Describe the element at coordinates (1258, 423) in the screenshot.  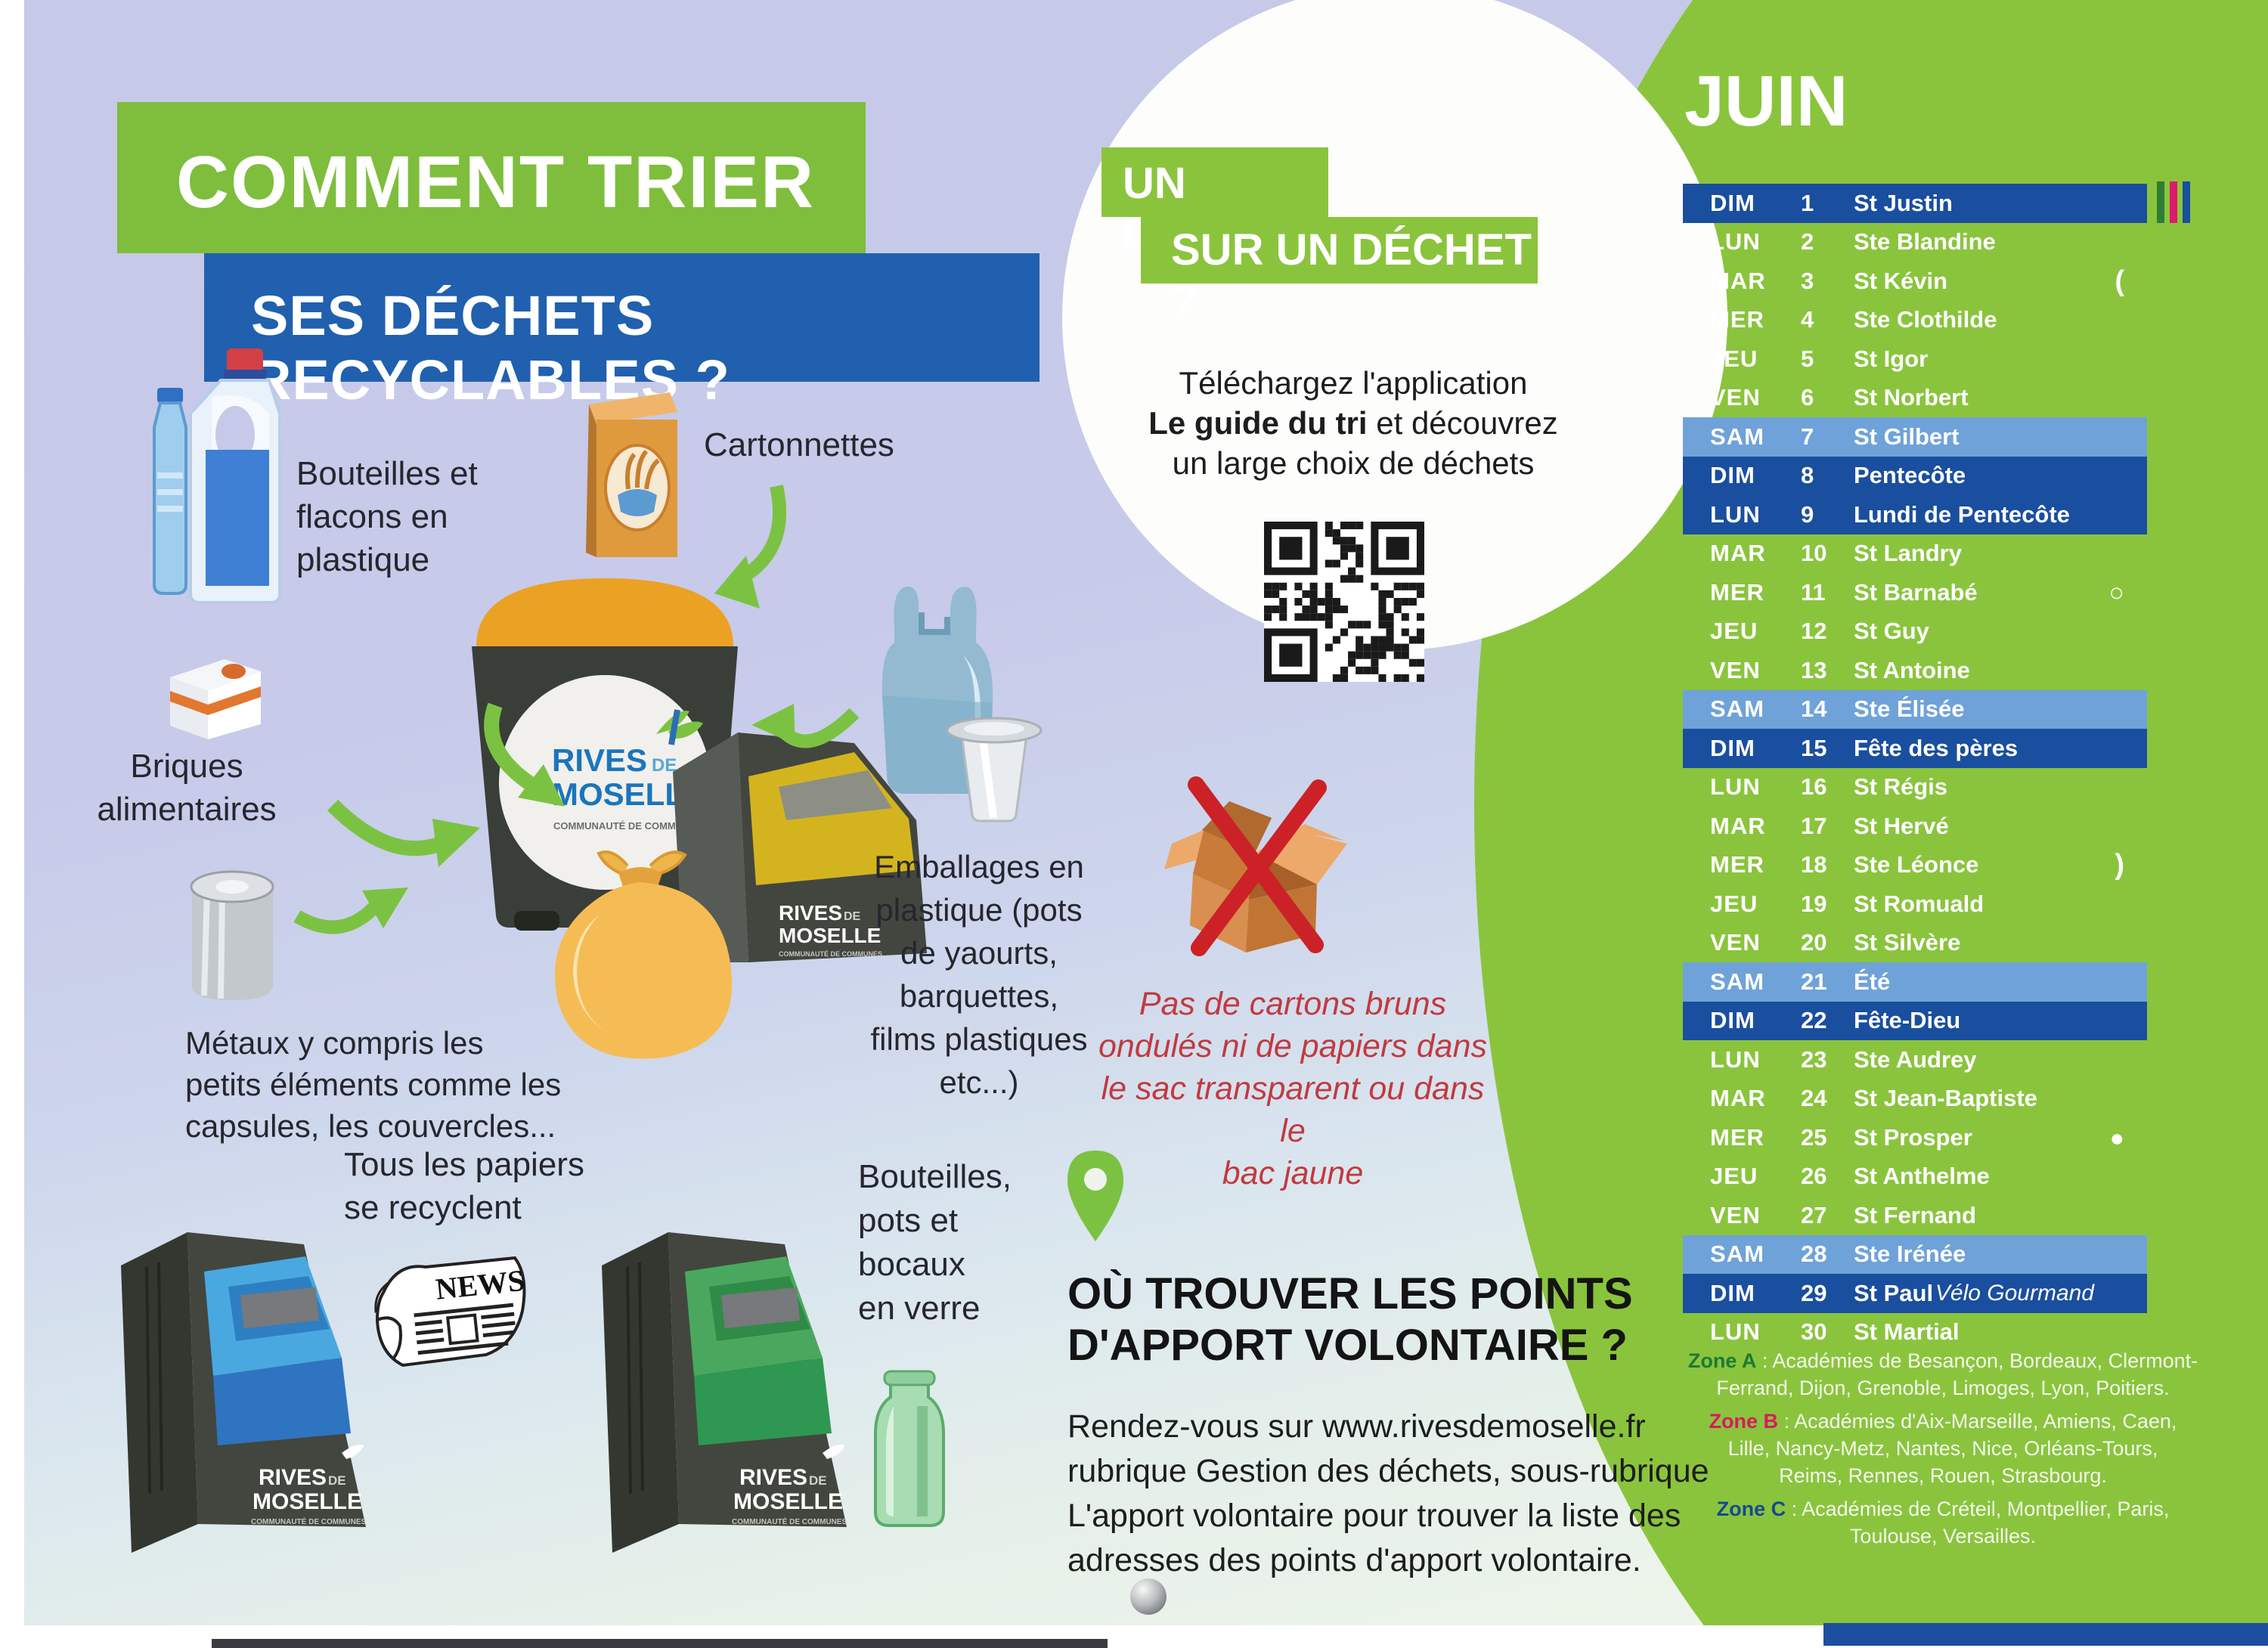
I see `app-name: Le guide du tri` at that location.